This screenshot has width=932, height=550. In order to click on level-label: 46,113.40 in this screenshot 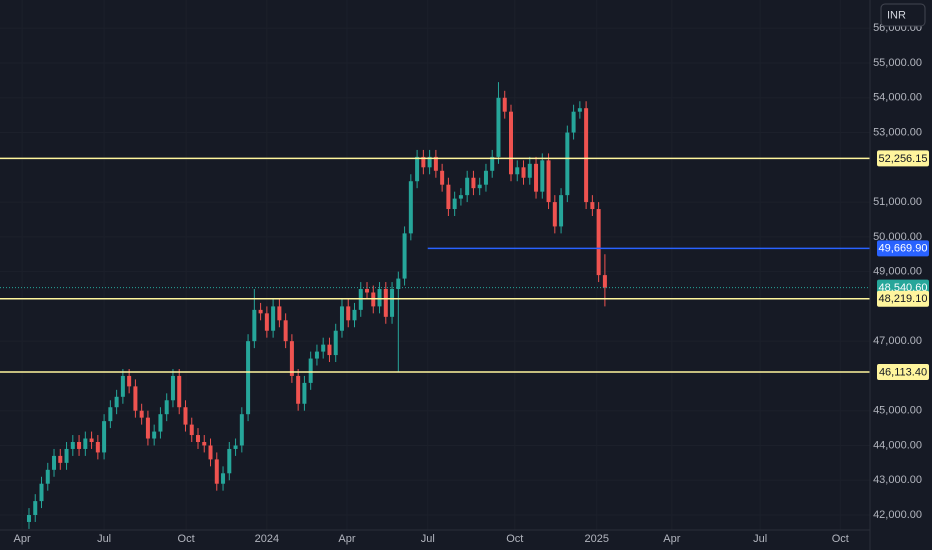, I will do `click(903, 372)`.